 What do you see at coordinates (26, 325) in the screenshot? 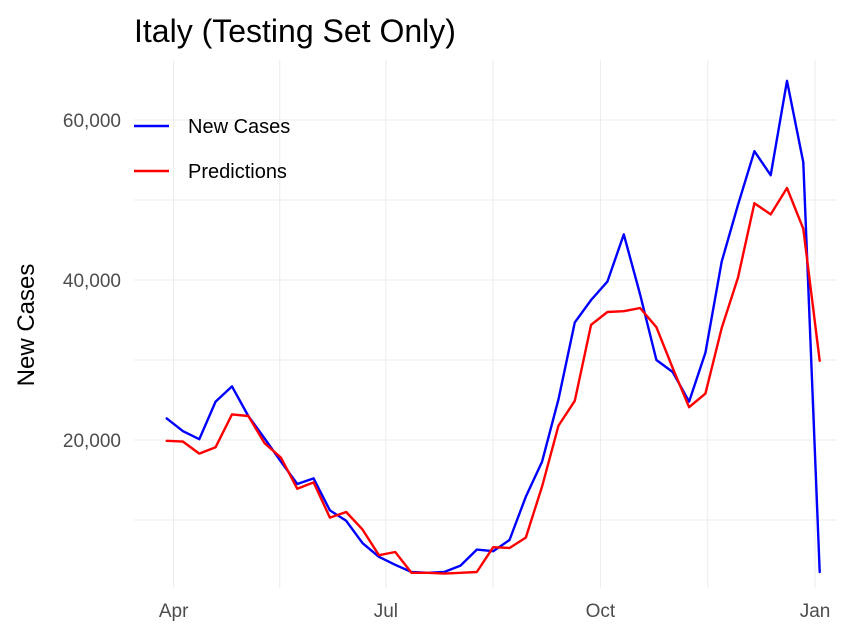
I see `y-axis-label: New Cases` at bounding box center [26, 325].